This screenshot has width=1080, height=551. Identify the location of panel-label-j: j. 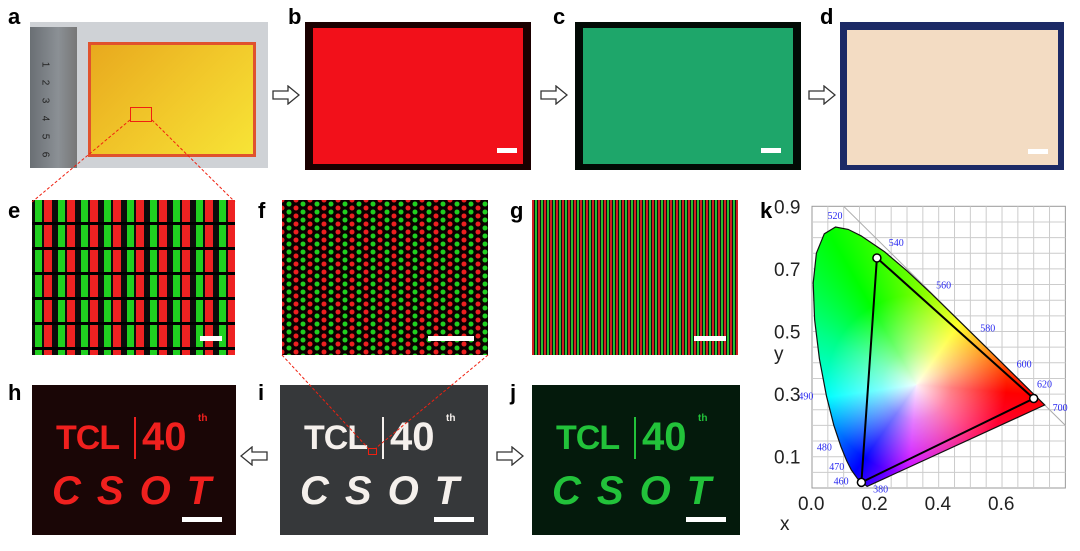
(513, 392).